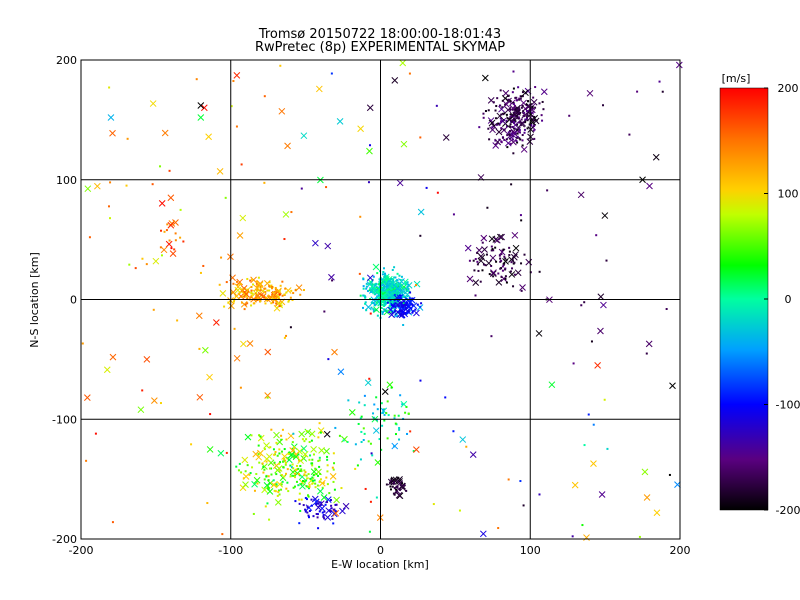  What do you see at coordinates (680, 550) in the screenshot?
I see `x-tick-label: 200` at bounding box center [680, 550].